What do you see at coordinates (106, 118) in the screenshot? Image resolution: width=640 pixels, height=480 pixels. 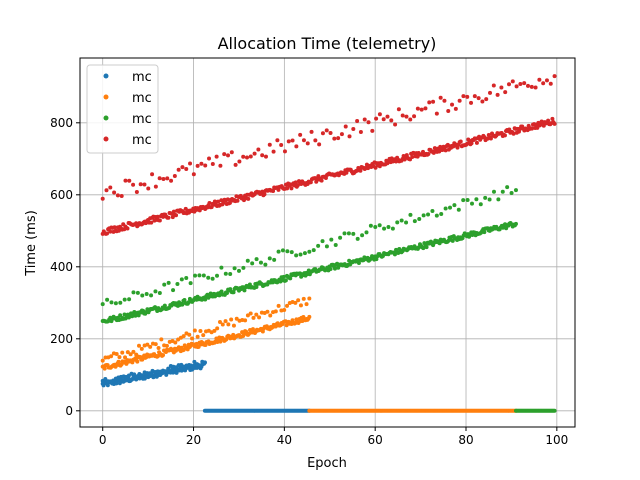 I see `legend-marker` at bounding box center [106, 118].